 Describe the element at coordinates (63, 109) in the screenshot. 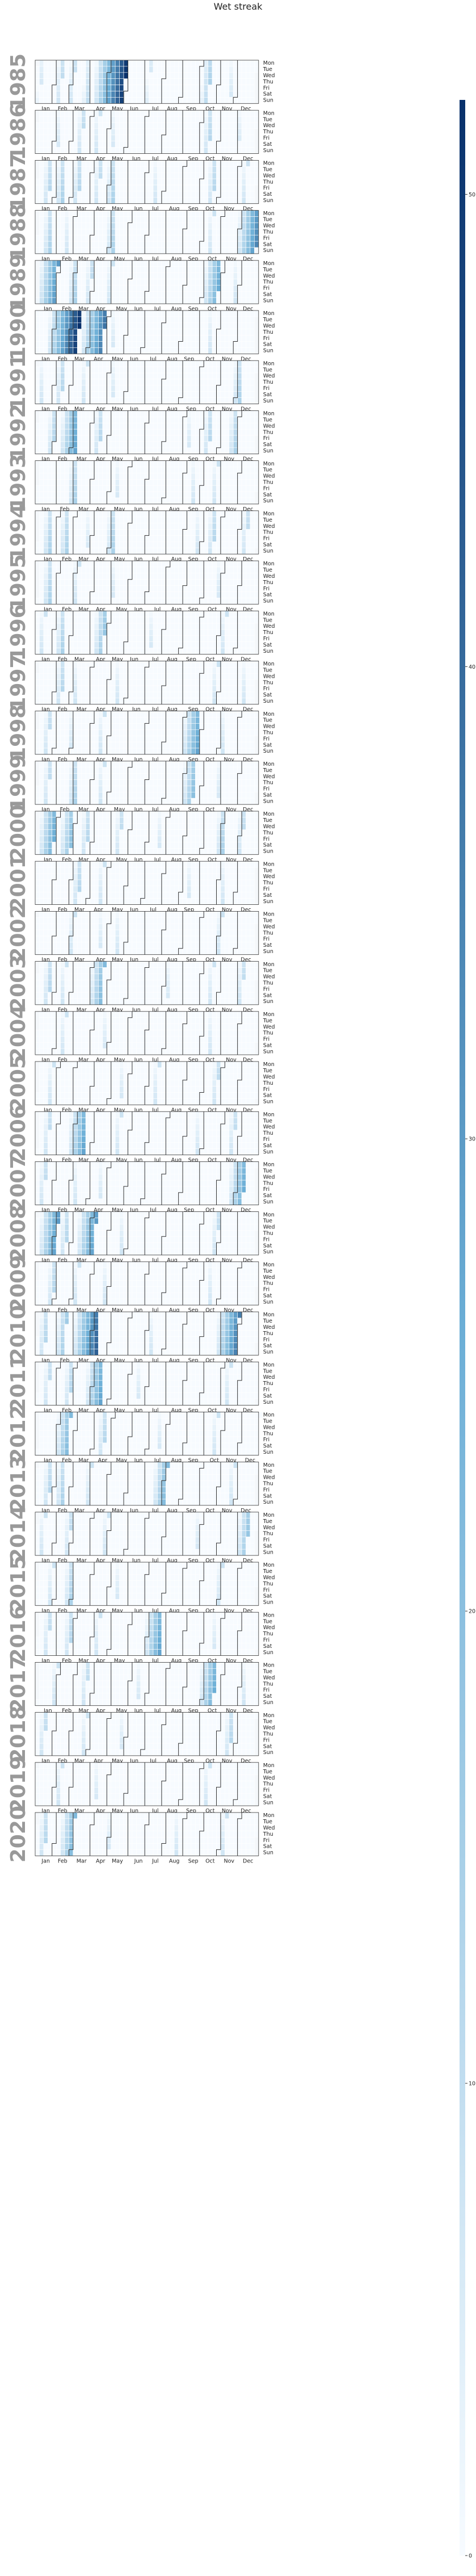

I see `month-label: Feb` at that location.